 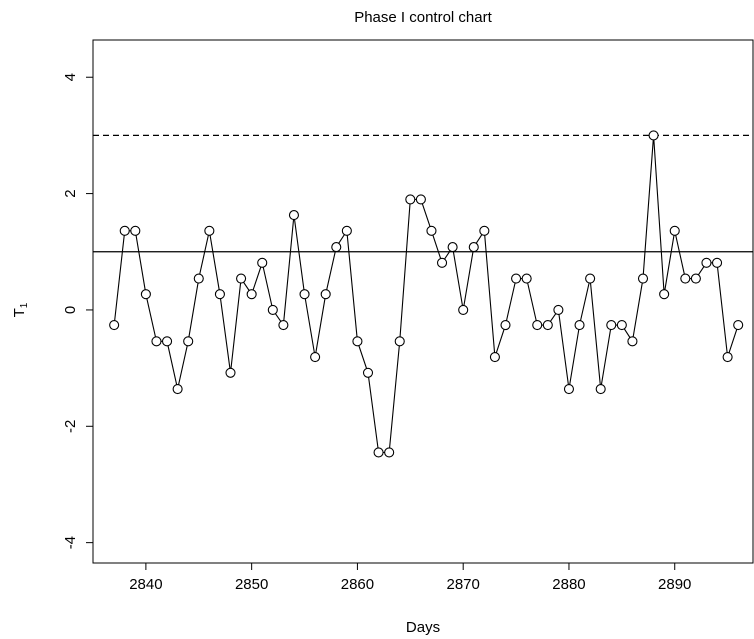 I want to click on y-tick-label: 4, so click(x=70, y=77).